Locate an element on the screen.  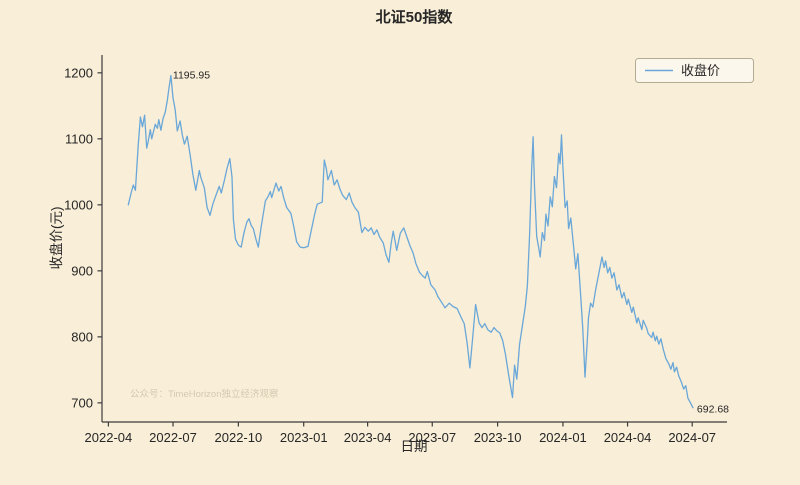
x-tick-label: 2022-07 is located at coordinates (173, 437).